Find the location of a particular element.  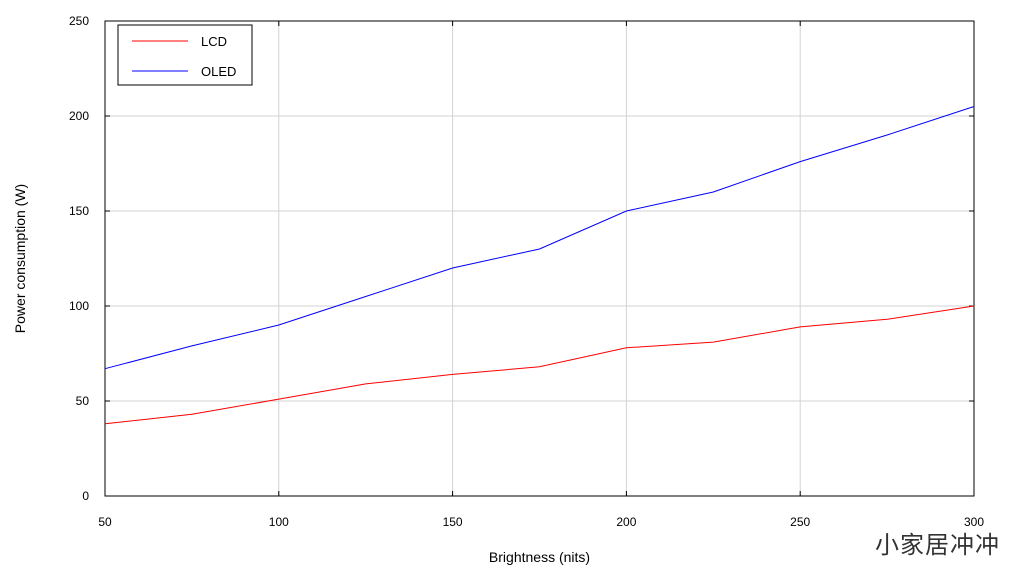

legend: LCD OLED is located at coordinates (185, 55).